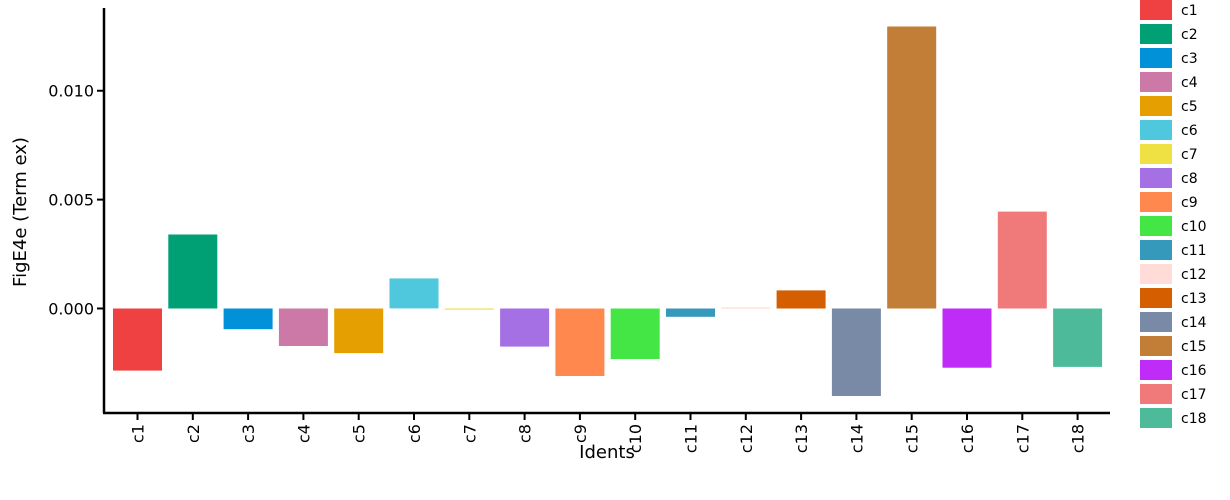 The image size is (1230, 500). Describe the element at coordinates (1194, 371) in the screenshot. I see `legend-label-c16: c16` at that location.